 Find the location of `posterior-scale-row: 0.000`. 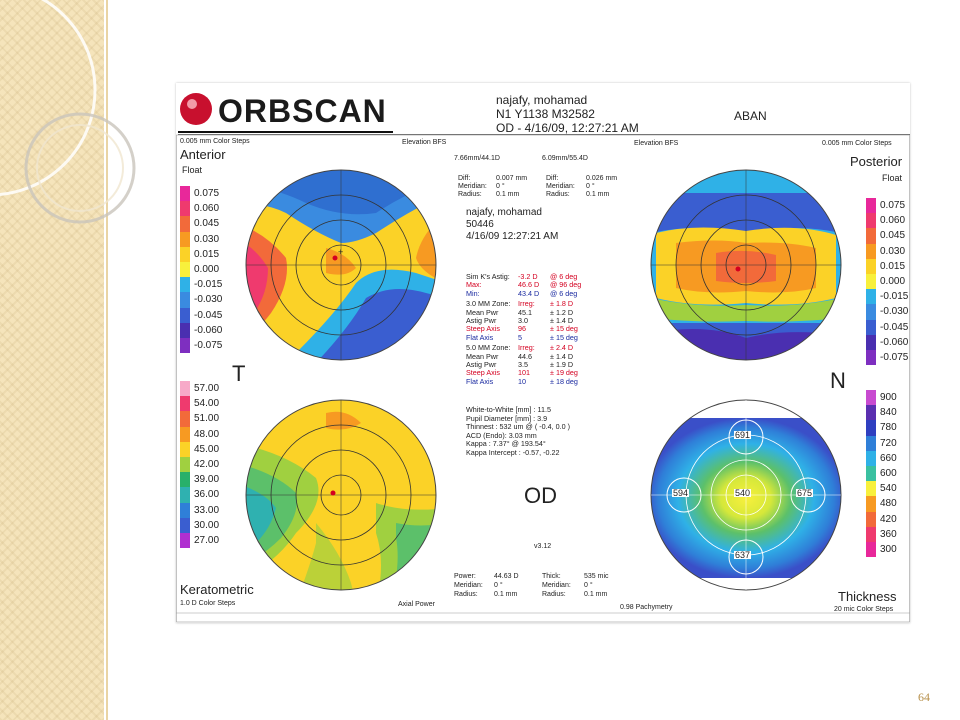

posterior-scale-row: 0.000 is located at coordinates (896, 281).